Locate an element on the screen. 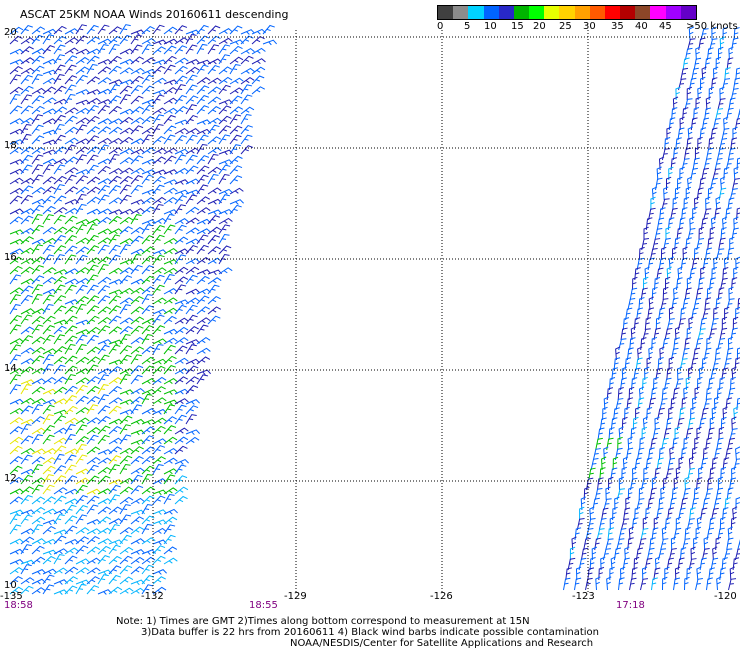 The width and height of the screenshot is (740, 650). lon-label: -135 is located at coordinates (11, 596).